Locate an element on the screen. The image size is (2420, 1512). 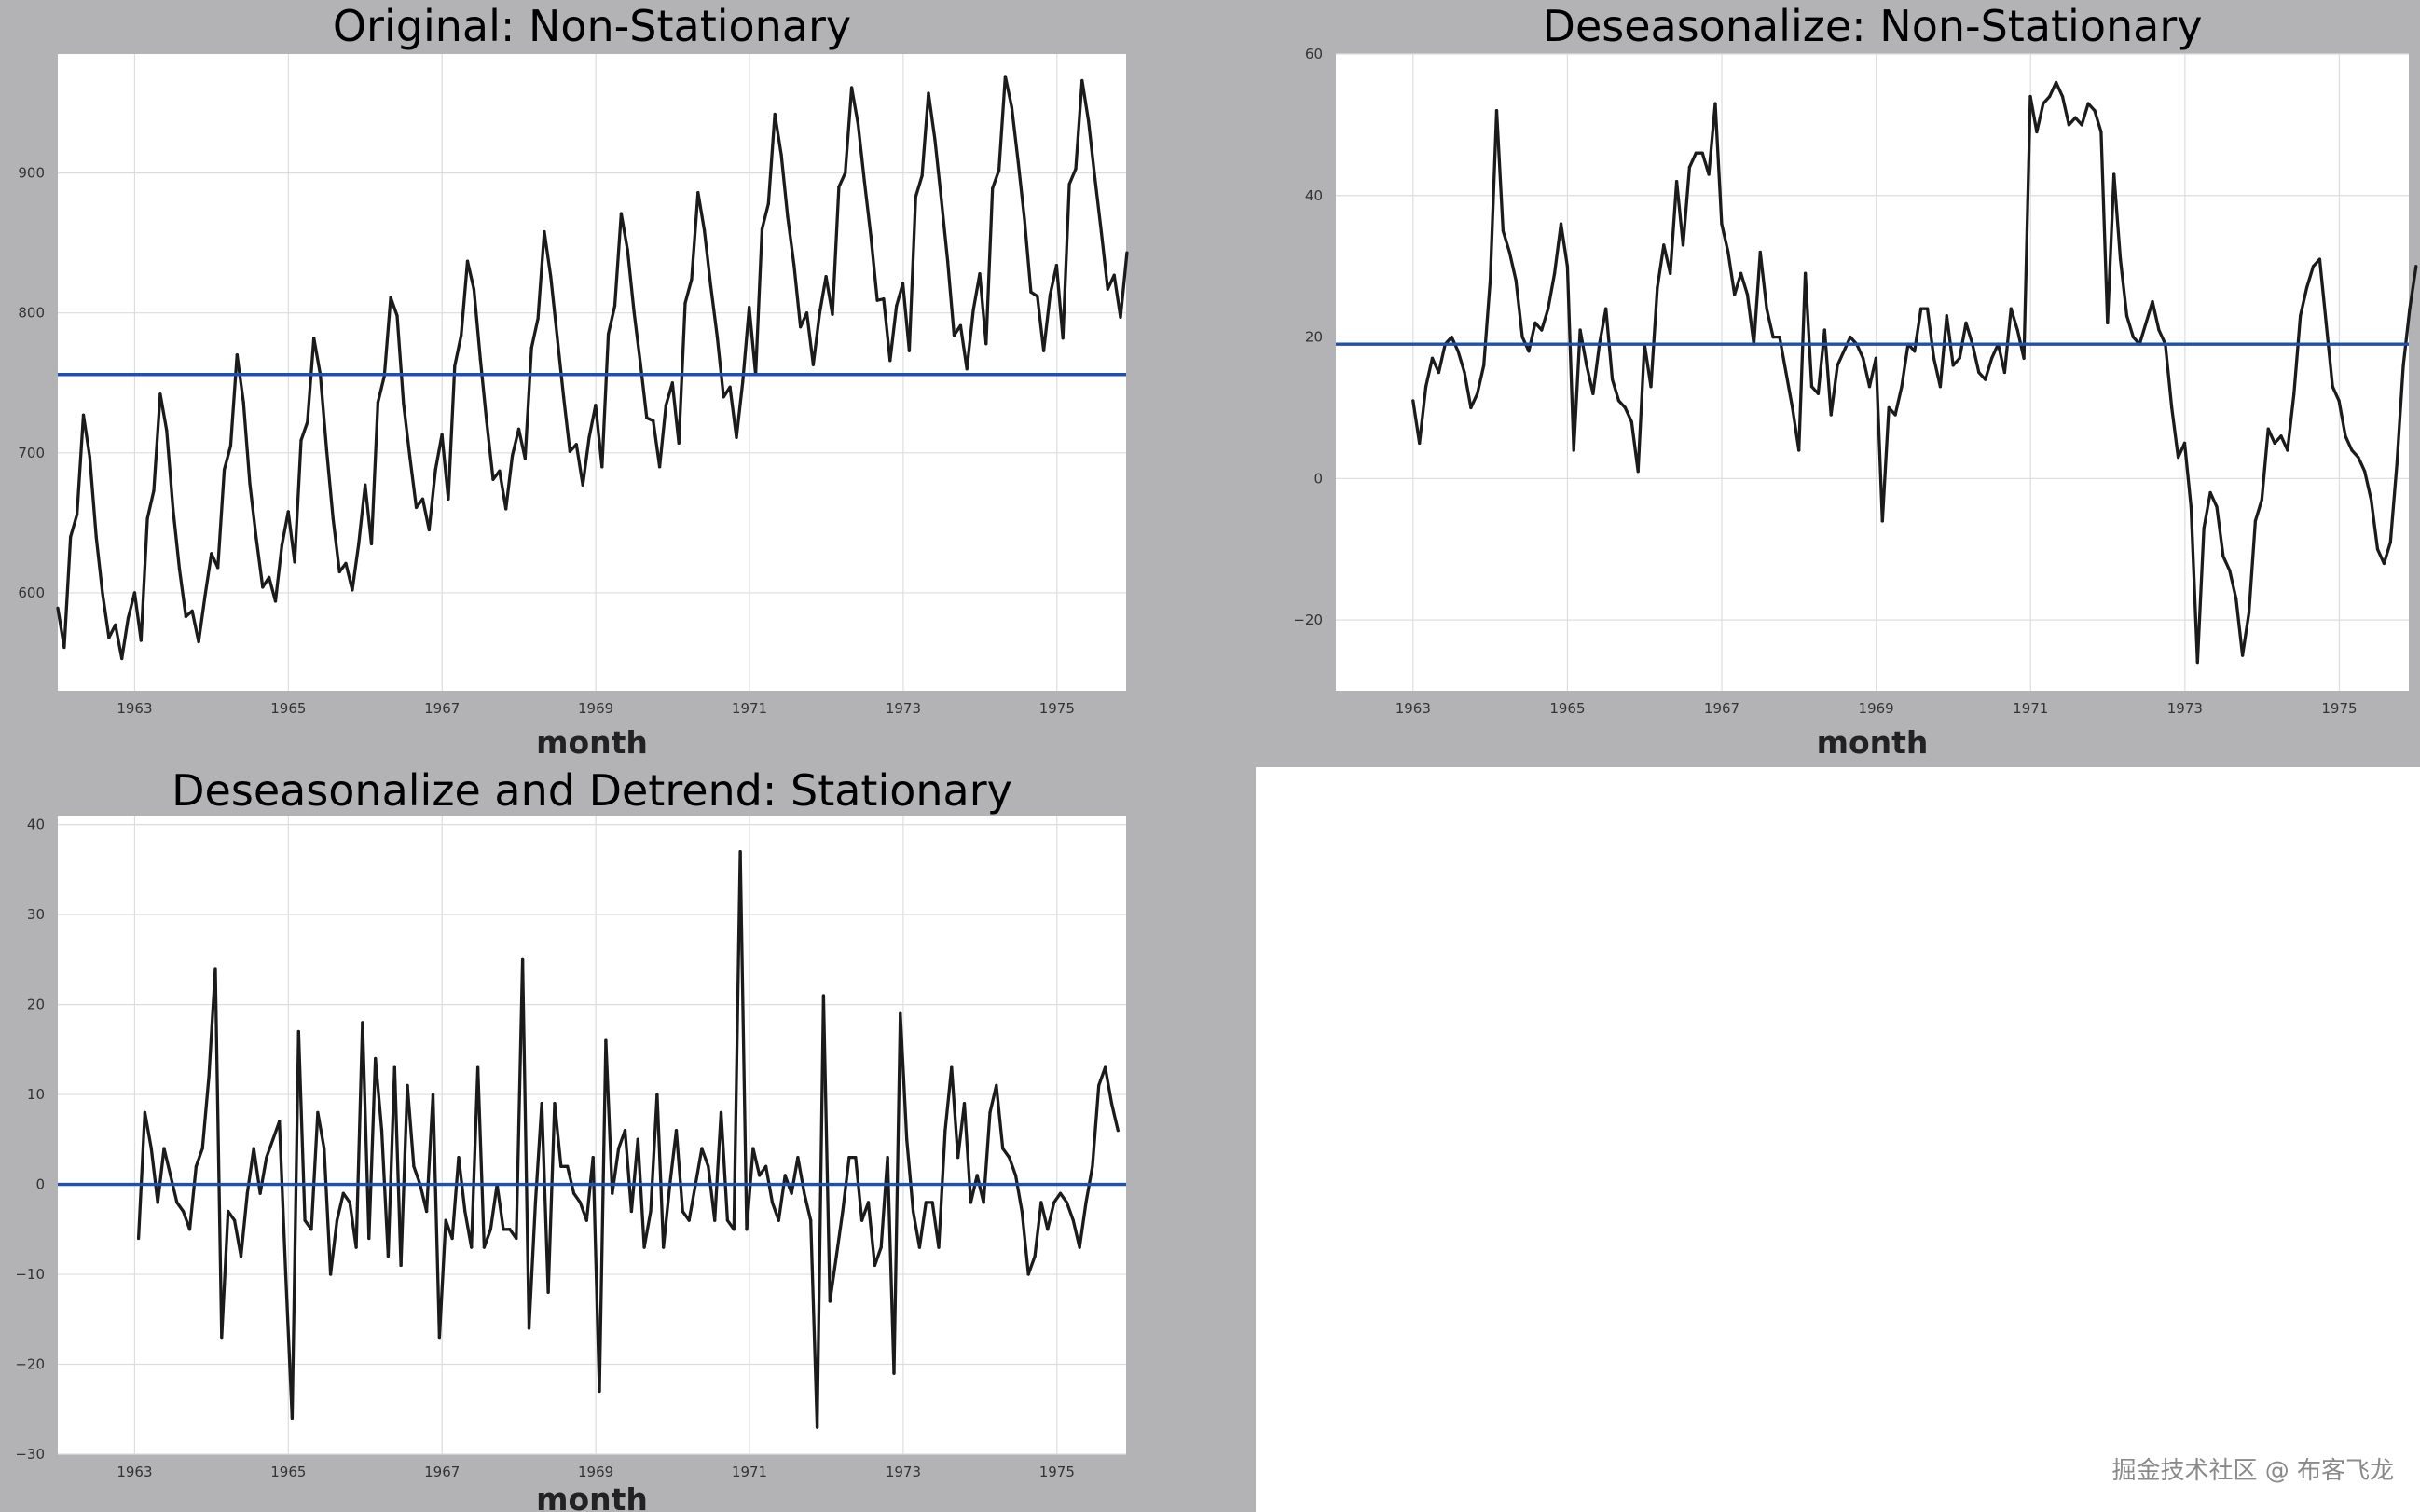
y-tick-label: 20 is located at coordinates (36, 1005).